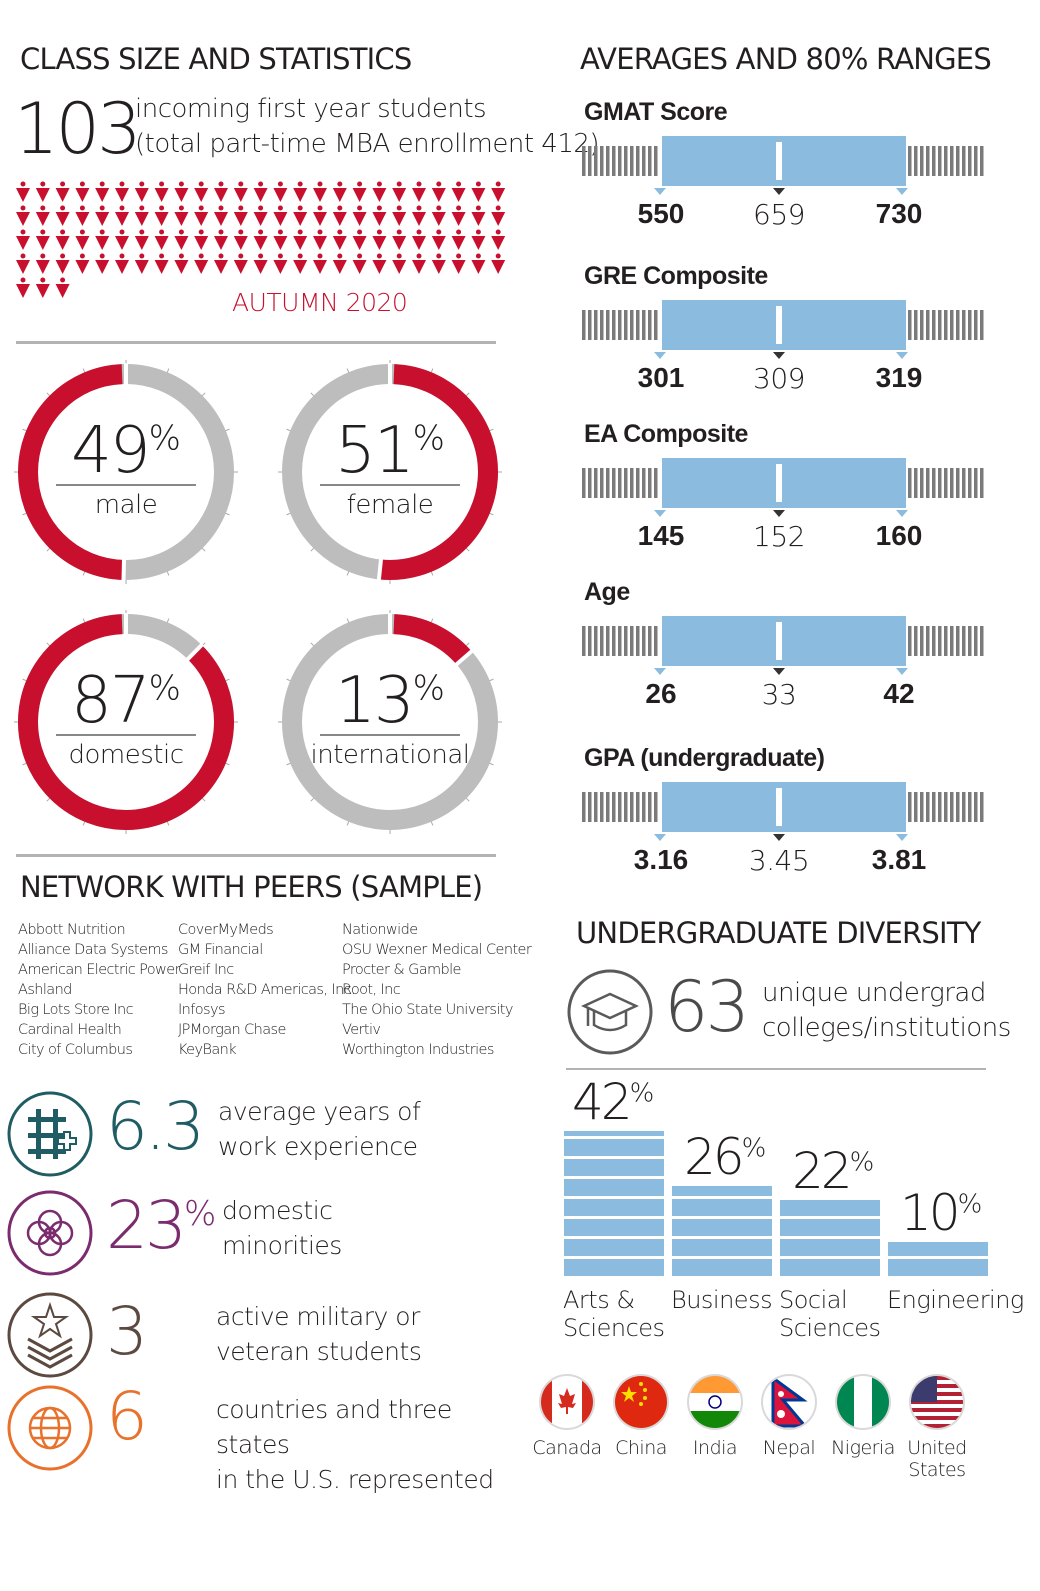  Describe the element at coordinates (155, 1126) in the screenshot. I see `fact-value: 6.3` at that location.